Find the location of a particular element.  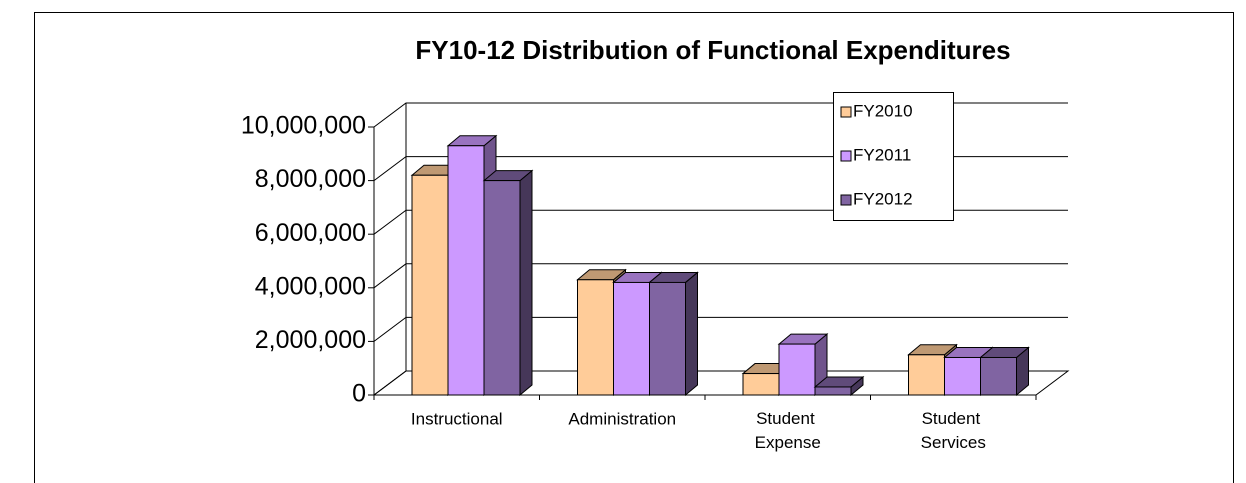

legend: FY2010 FY2011 FY2012 is located at coordinates (893, 156).